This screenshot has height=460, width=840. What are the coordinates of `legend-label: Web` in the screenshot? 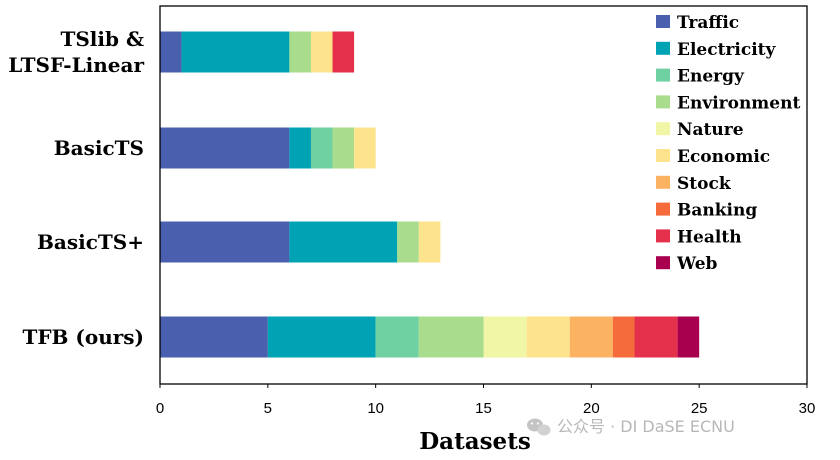 It's located at (697, 264).